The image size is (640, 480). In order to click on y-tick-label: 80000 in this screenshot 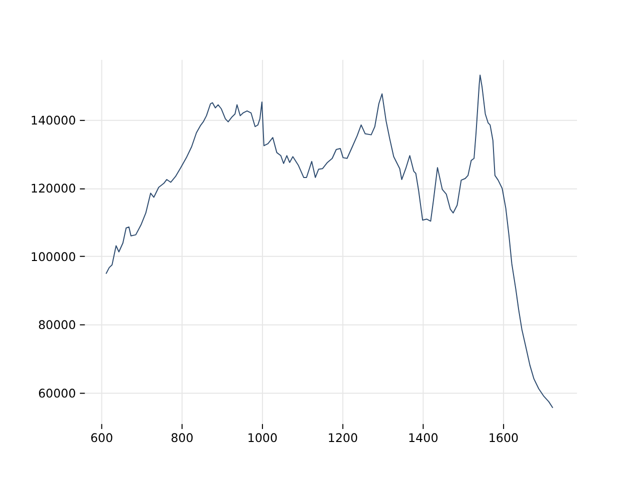, I will do `click(57, 325)`.